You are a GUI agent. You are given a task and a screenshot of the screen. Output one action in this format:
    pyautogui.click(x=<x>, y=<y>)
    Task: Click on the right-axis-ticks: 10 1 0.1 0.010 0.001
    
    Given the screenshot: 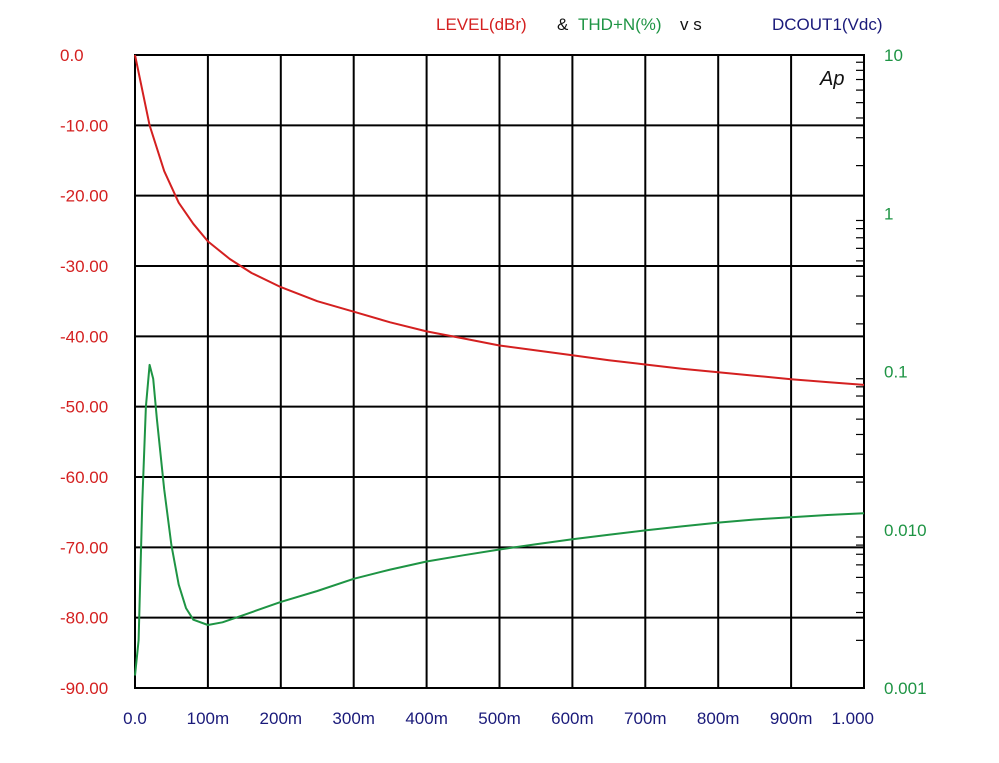 What is the action you would take?
    pyautogui.click(x=905, y=372)
    